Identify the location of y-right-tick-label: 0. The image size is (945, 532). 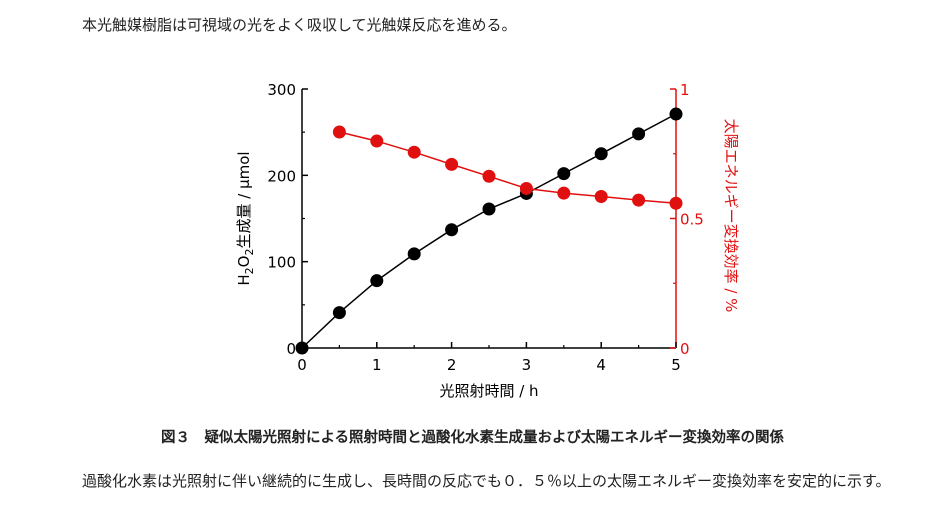
(685, 349).